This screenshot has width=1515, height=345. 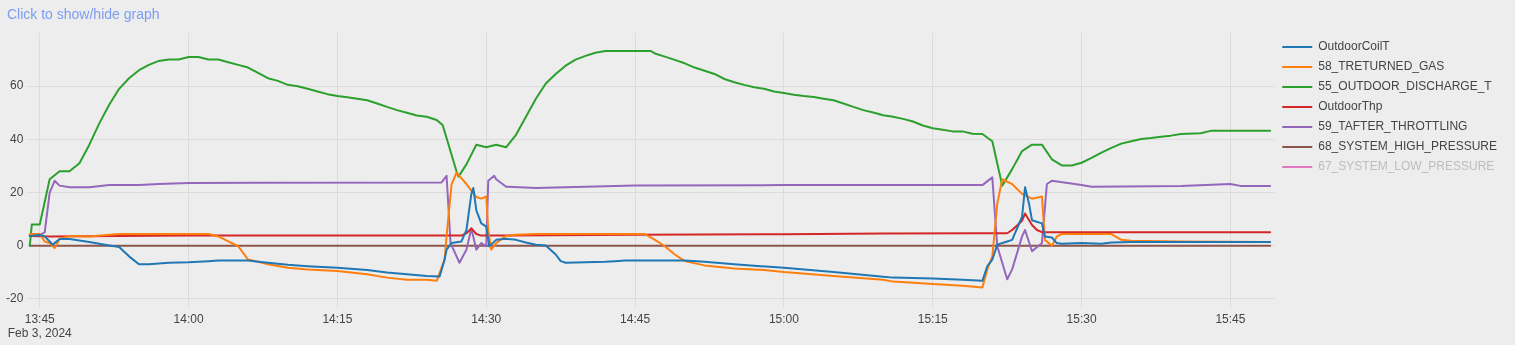 I want to click on x-tick-label: 14:45, so click(x=635, y=318).